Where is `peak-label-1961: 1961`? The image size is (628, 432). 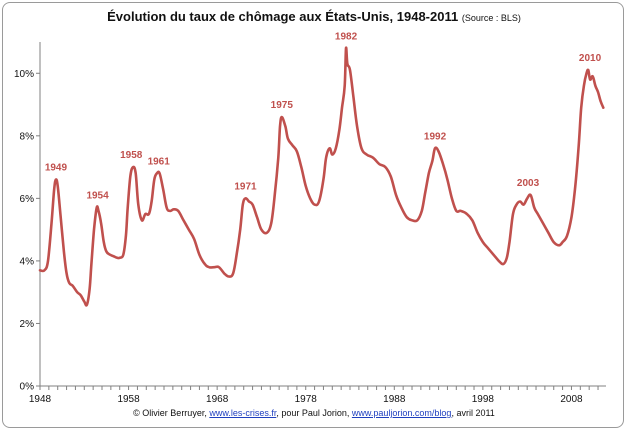 peak-label-1961: 1961 is located at coordinates (159, 161).